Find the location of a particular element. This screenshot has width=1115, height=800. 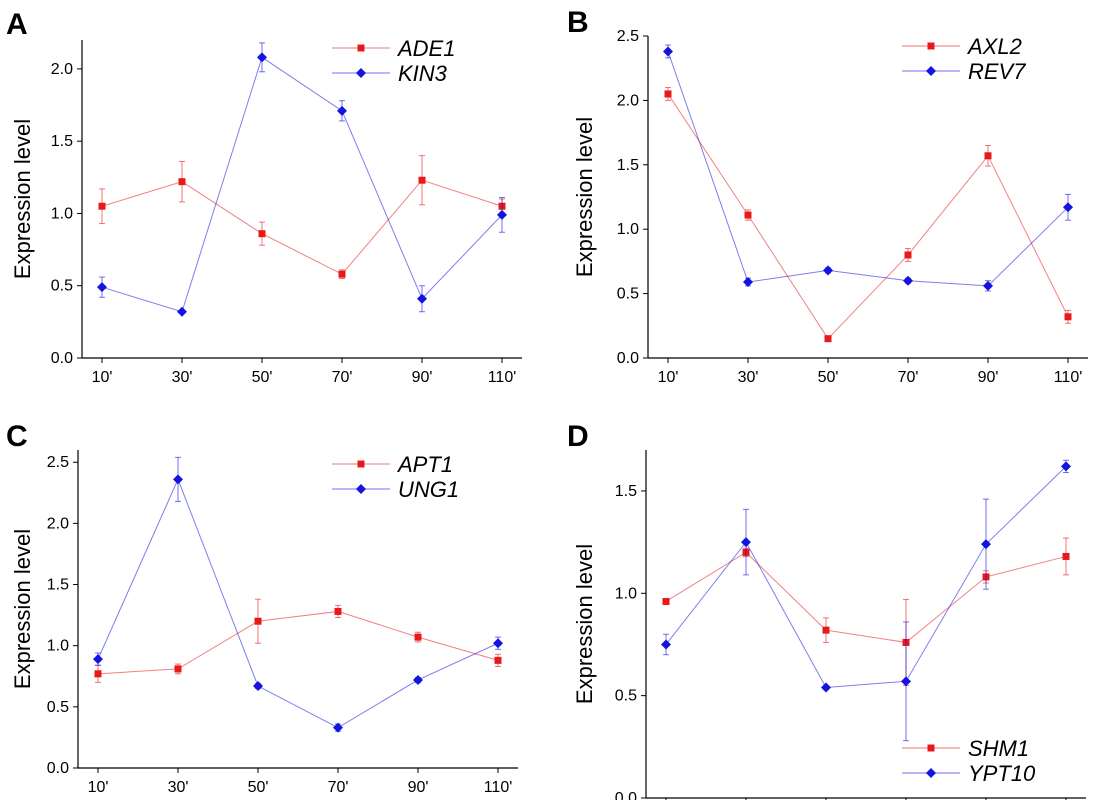

series-axl2 is located at coordinates (868, 215).